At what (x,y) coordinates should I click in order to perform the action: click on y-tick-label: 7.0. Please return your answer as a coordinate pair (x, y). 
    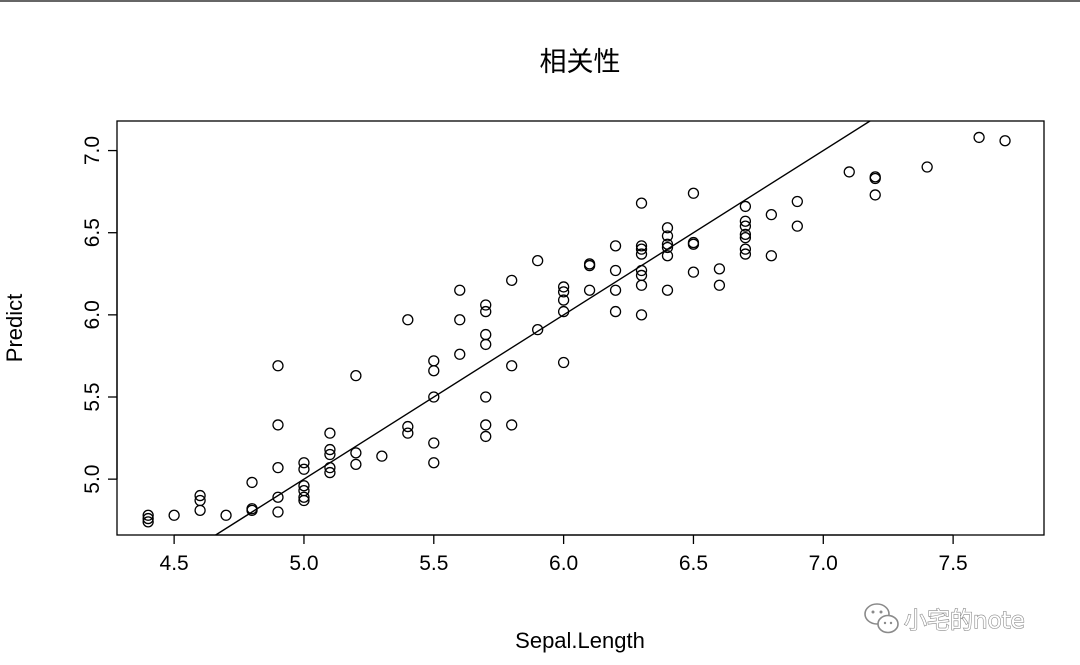
    Looking at the image, I should click on (92, 150).